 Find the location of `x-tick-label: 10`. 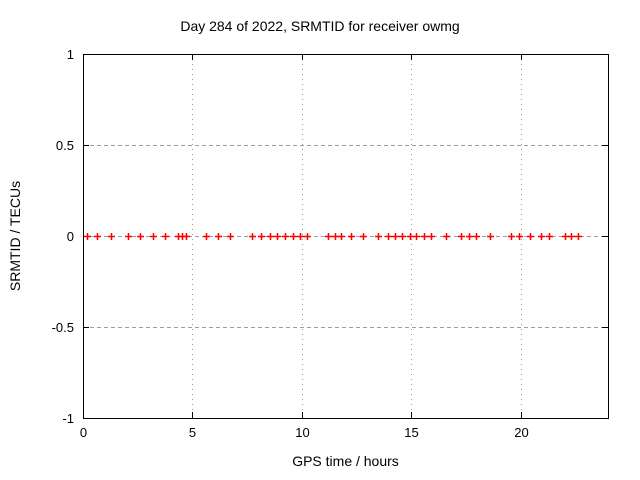

x-tick-label: 10 is located at coordinates (302, 432).